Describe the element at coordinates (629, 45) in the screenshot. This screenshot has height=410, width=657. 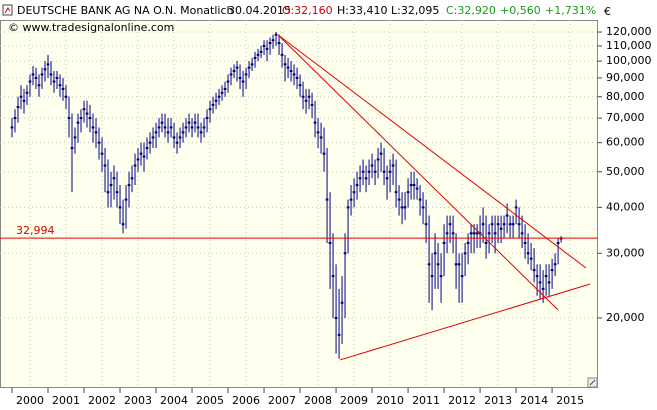
I see `y-tick-label: 110,000` at that location.